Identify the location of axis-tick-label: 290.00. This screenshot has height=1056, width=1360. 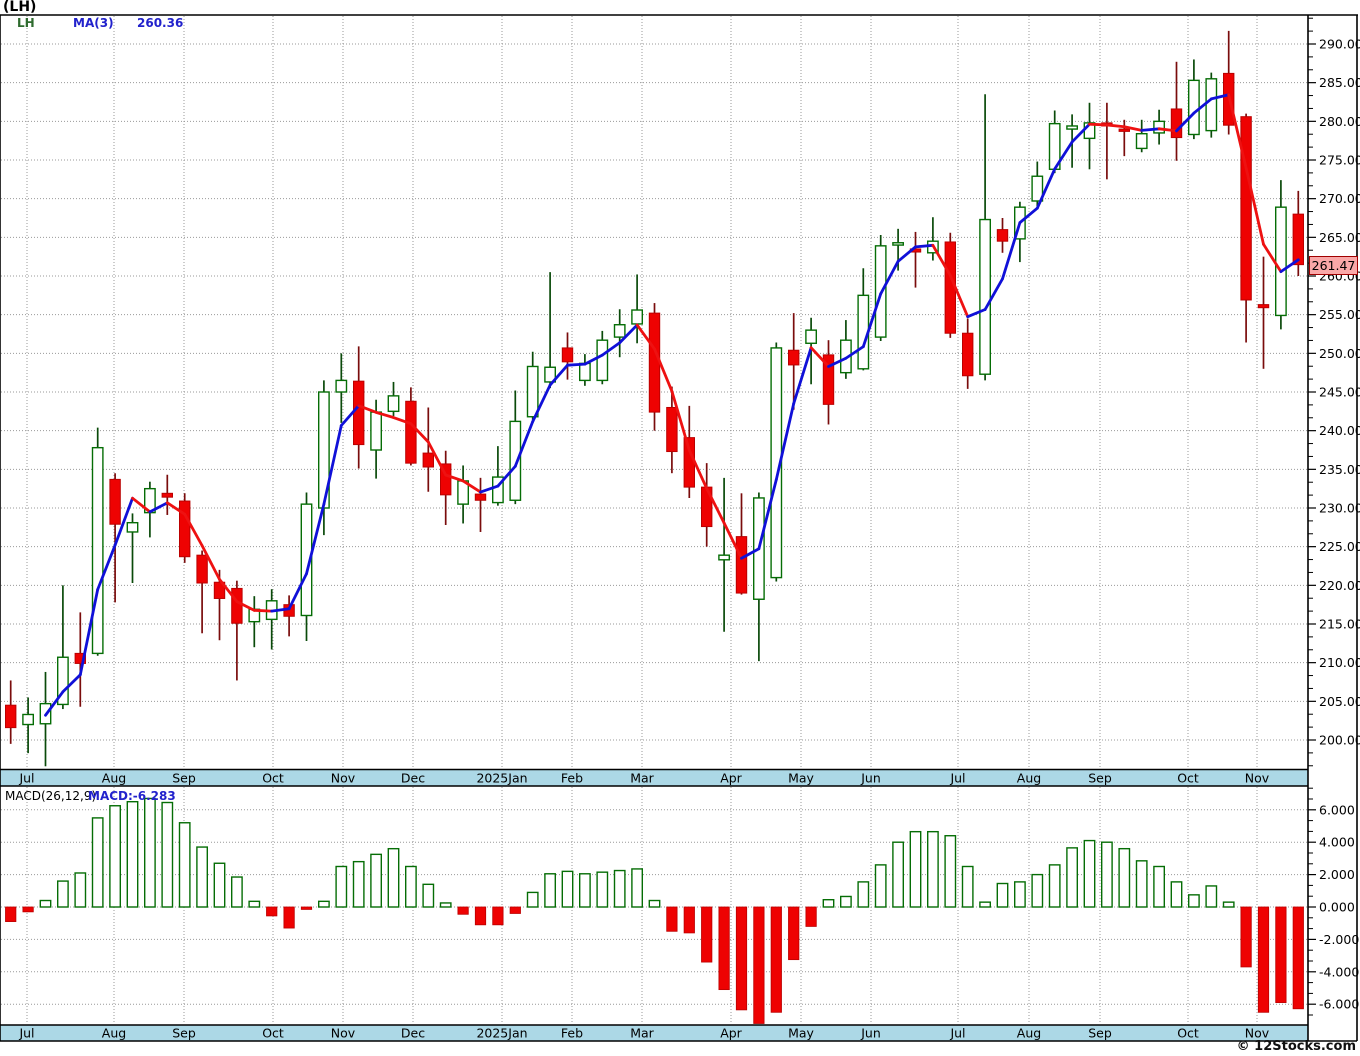
(1339, 44).